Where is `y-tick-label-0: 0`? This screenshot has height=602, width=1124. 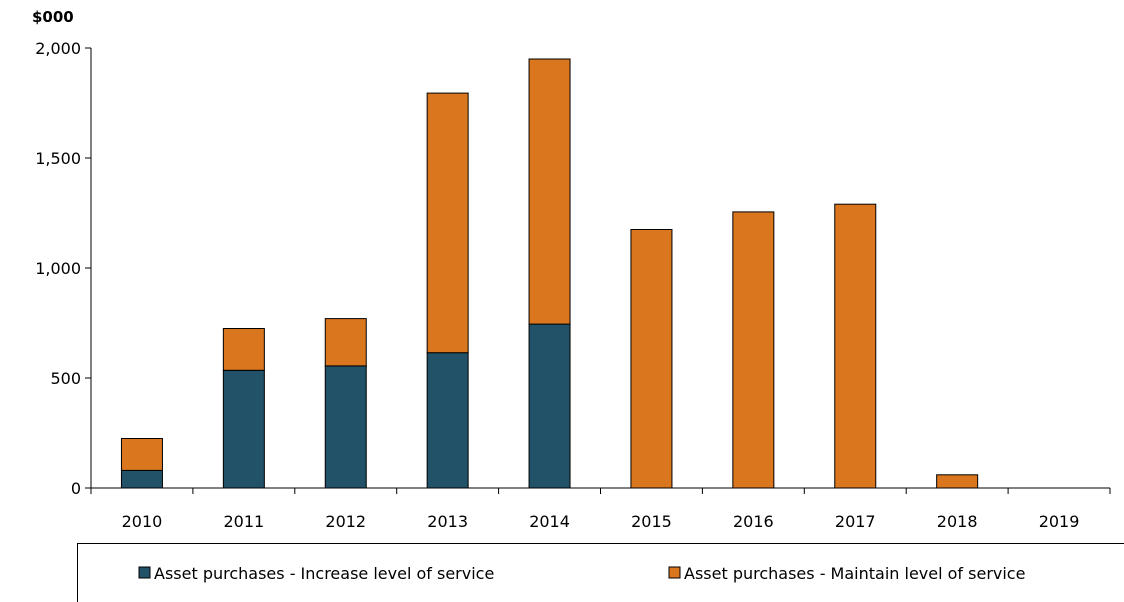 y-tick-label-0: 0 is located at coordinates (76, 488).